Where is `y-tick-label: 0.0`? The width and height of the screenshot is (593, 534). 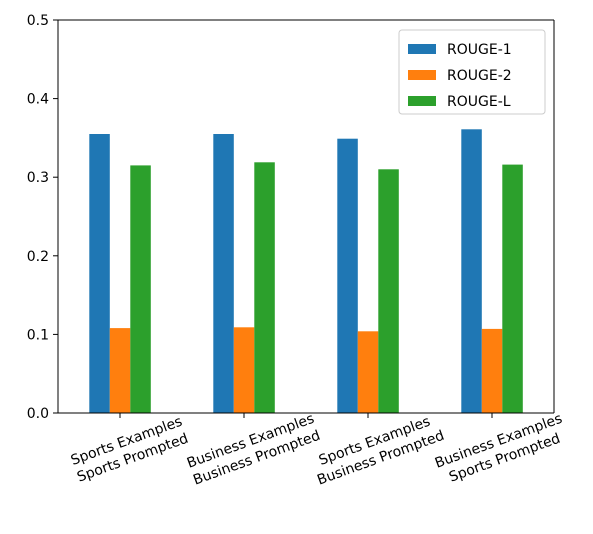
y-tick-label: 0.0 is located at coordinates (38, 414).